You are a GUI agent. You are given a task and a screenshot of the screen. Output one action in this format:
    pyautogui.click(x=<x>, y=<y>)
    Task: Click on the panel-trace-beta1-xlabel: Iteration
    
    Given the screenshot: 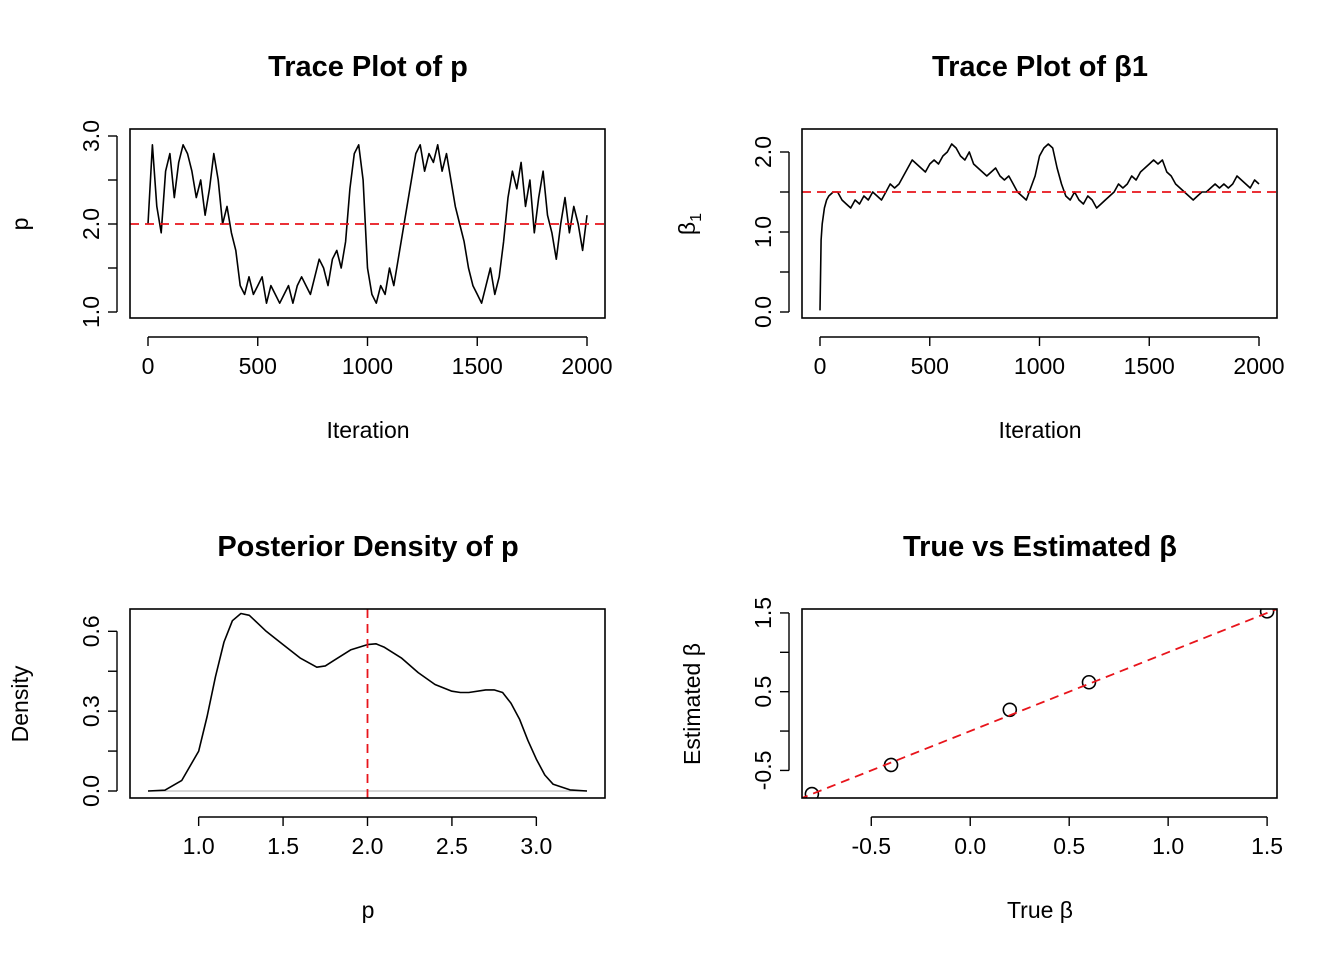 What is the action you would take?
    pyautogui.click(x=1039, y=430)
    